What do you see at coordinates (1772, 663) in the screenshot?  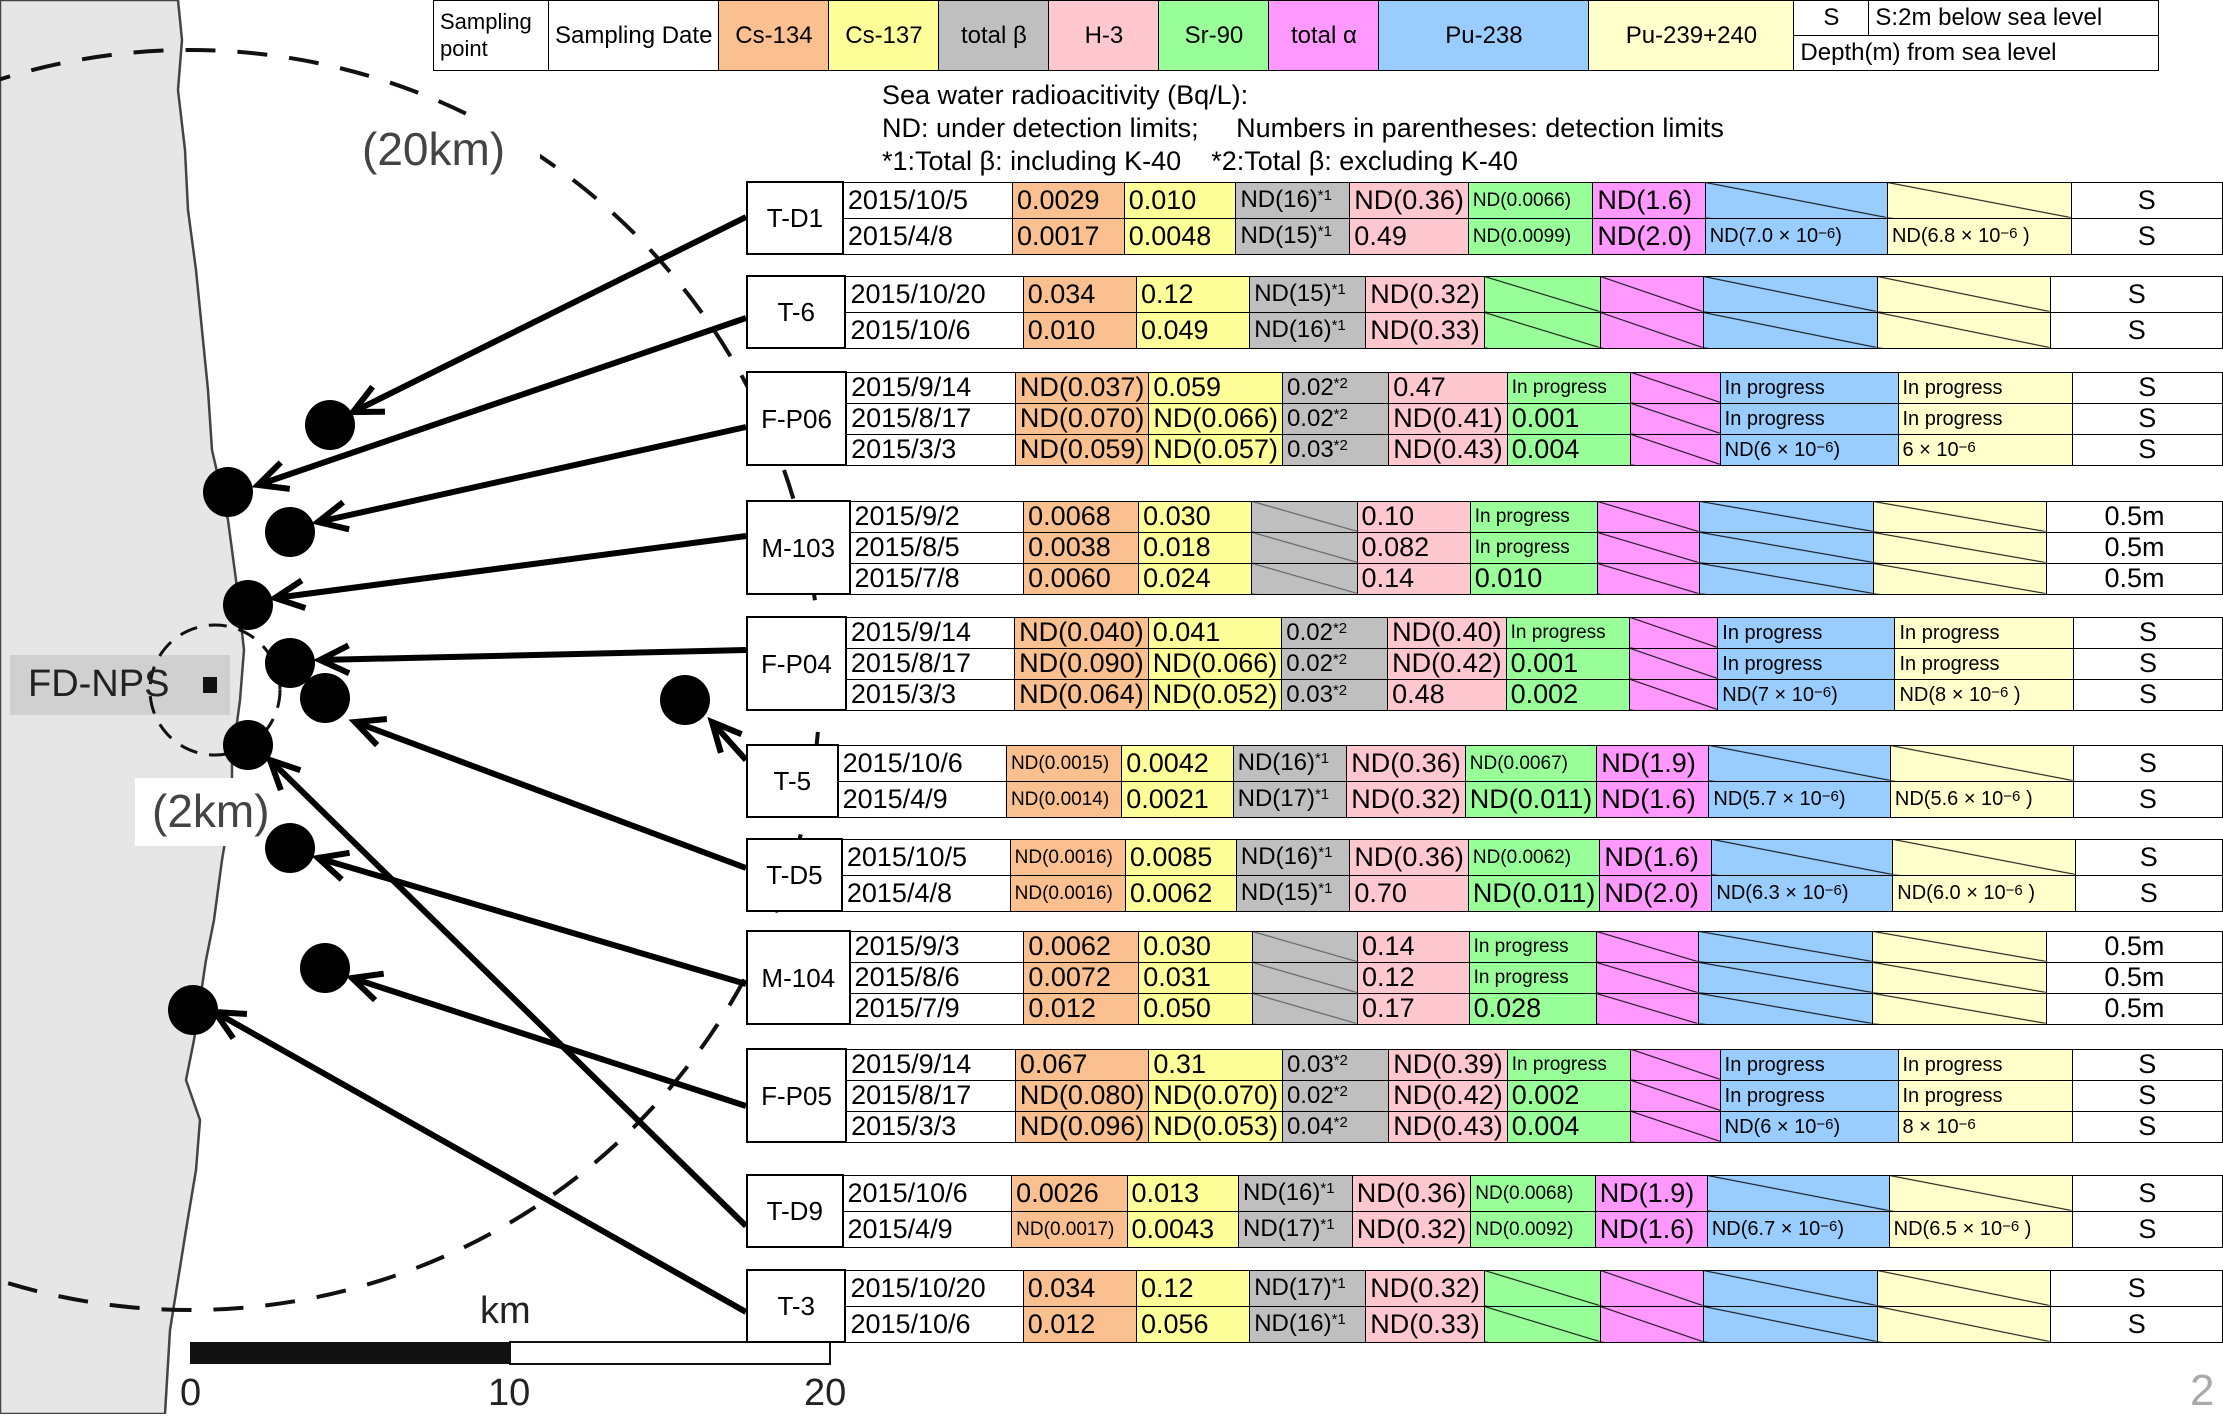 I see `pu238-value: In progress` at bounding box center [1772, 663].